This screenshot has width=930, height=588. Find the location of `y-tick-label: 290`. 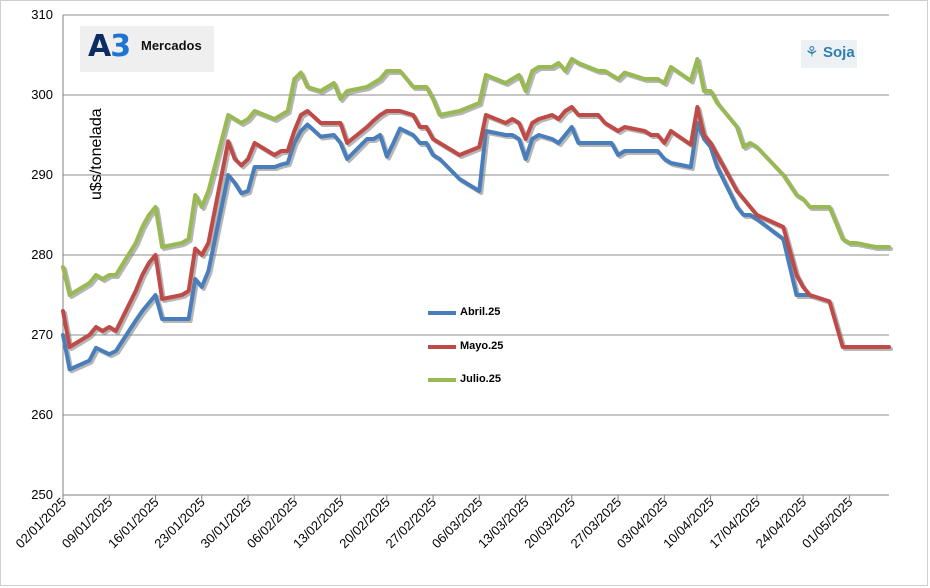

y-tick-label: 290 is located at coordinates (42, 174).